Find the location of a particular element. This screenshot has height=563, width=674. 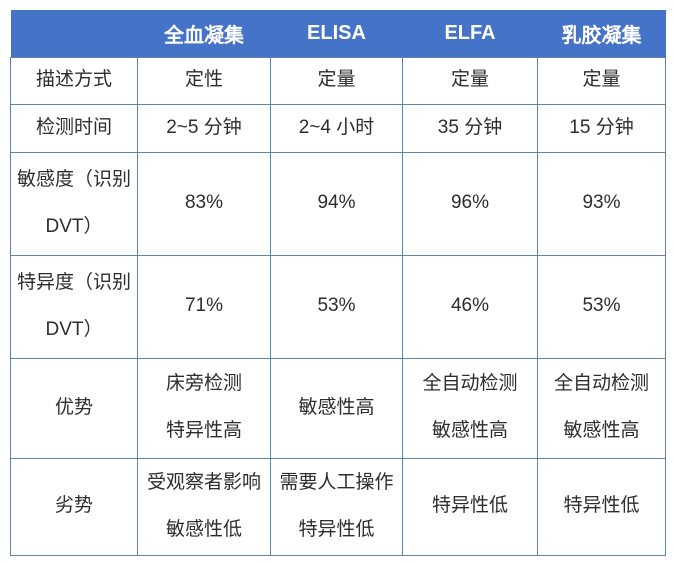

header-row: 全血凝集 ELISA ELFA 乳胶凝集 is located at coordinates (338, 33).